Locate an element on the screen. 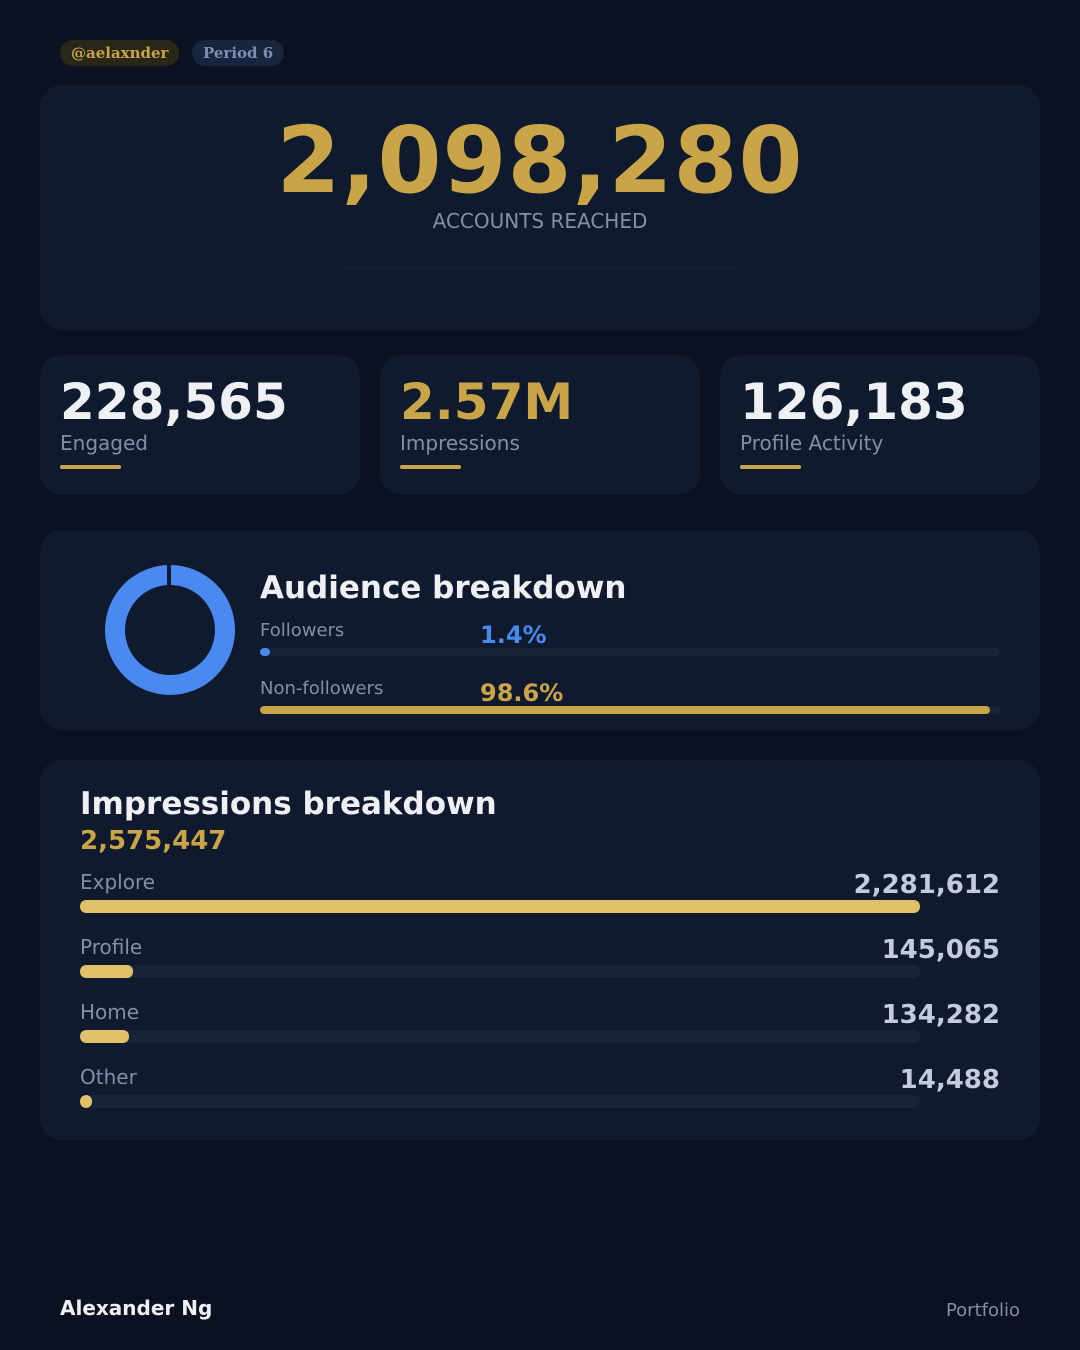 The width and height of the screenshot is (1080, 1350). impression-source-value: 2,281,612 is located at coordinates (926, 885).